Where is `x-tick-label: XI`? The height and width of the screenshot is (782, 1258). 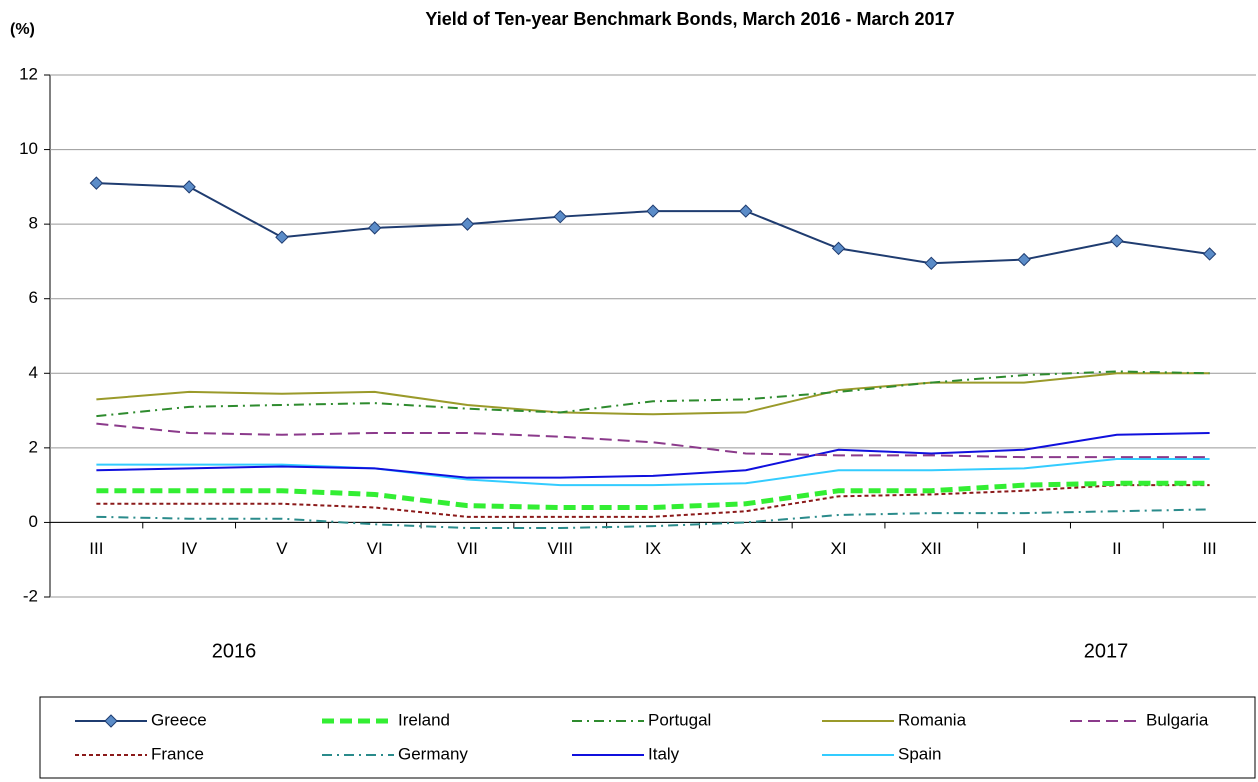
x-tick-label: XI is located at coordinates (839, 548).